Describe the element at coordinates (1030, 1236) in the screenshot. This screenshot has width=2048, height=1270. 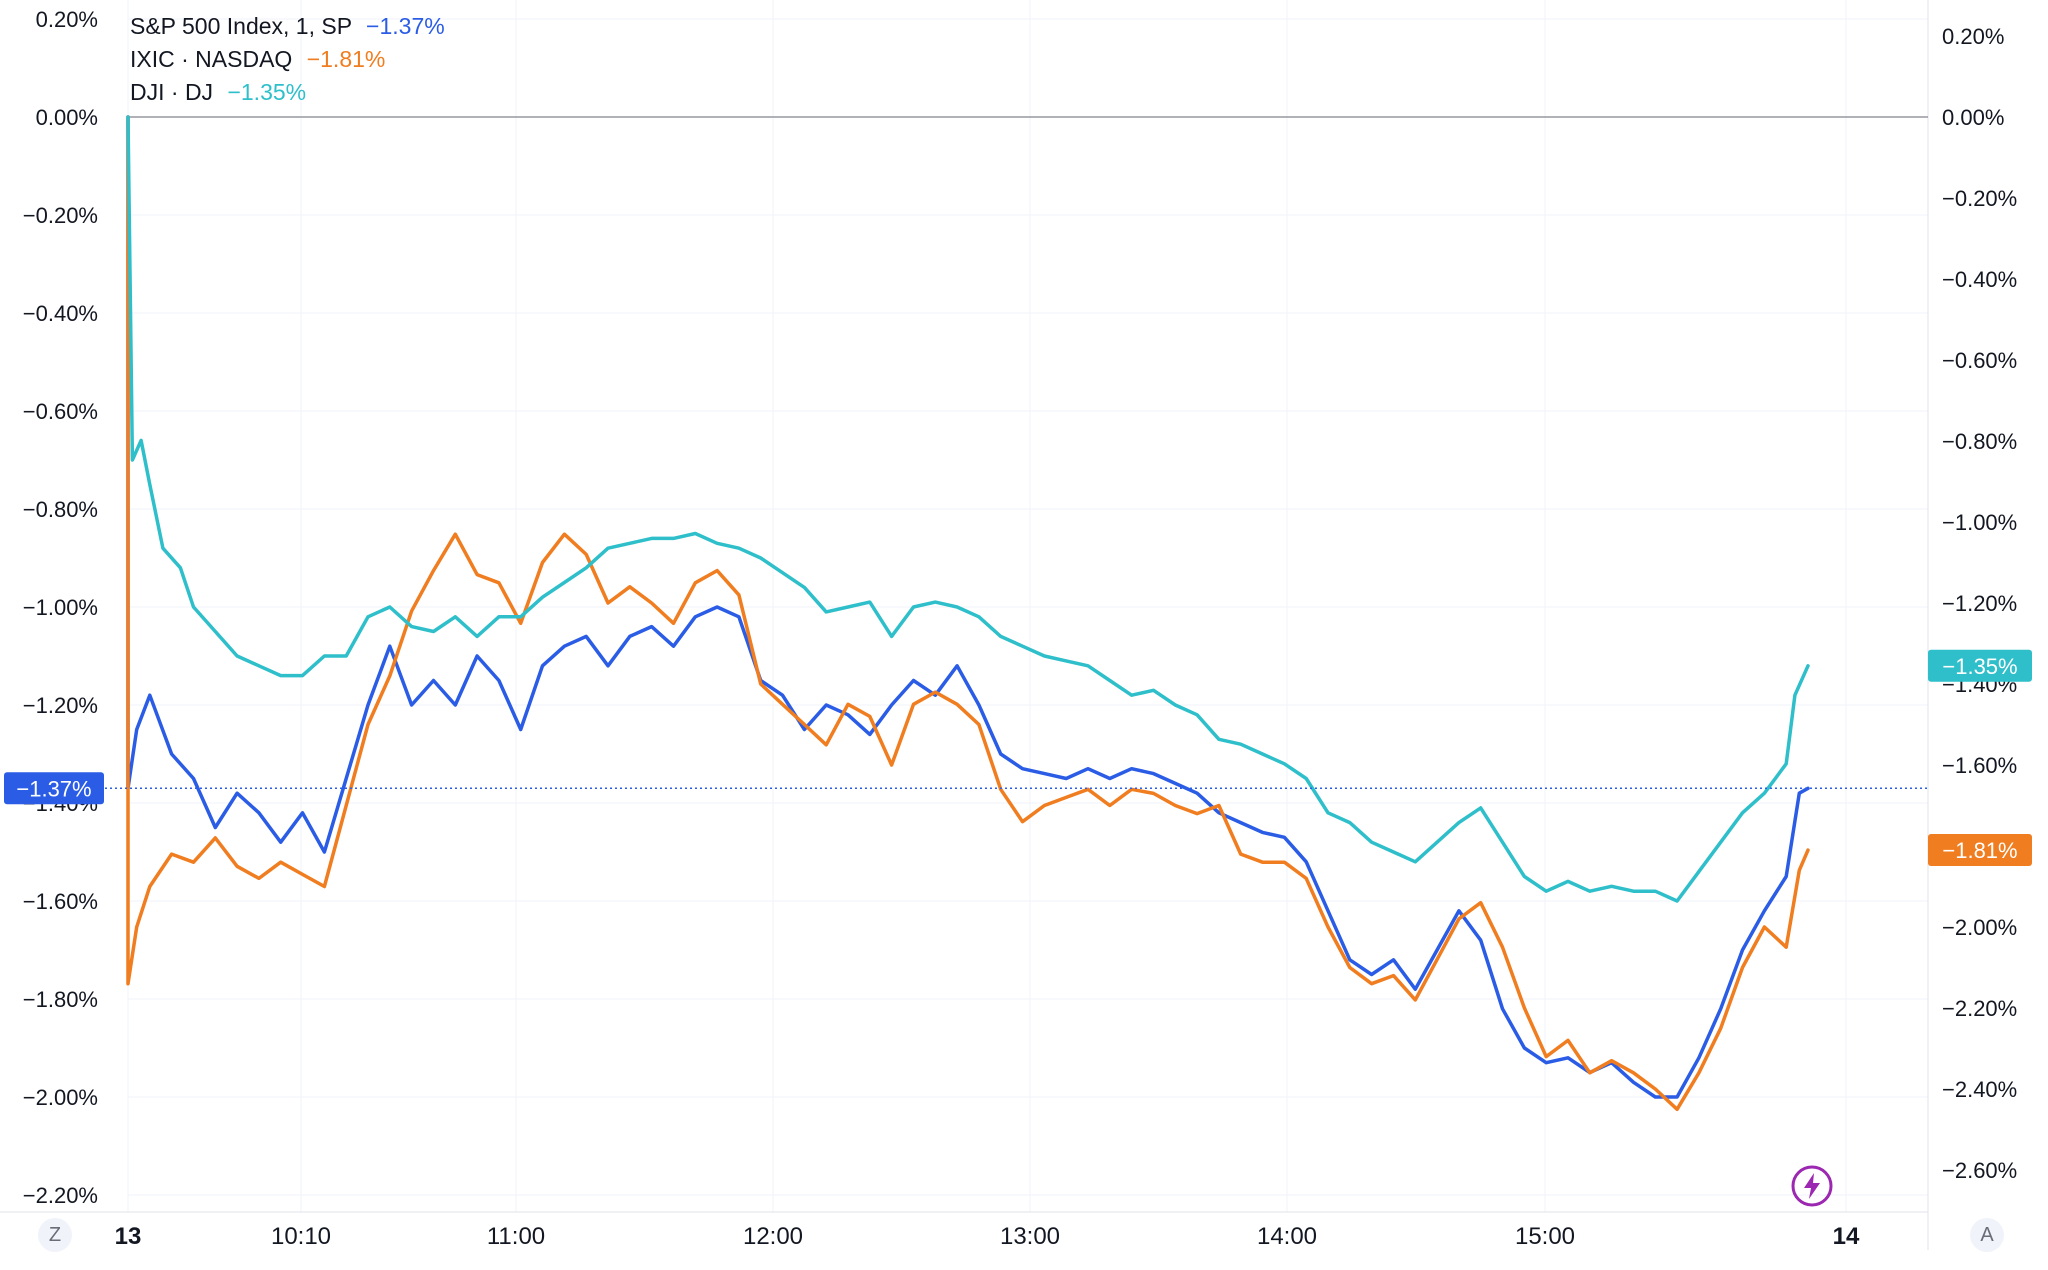
I see `x-tick-label: 13:00` at that location.